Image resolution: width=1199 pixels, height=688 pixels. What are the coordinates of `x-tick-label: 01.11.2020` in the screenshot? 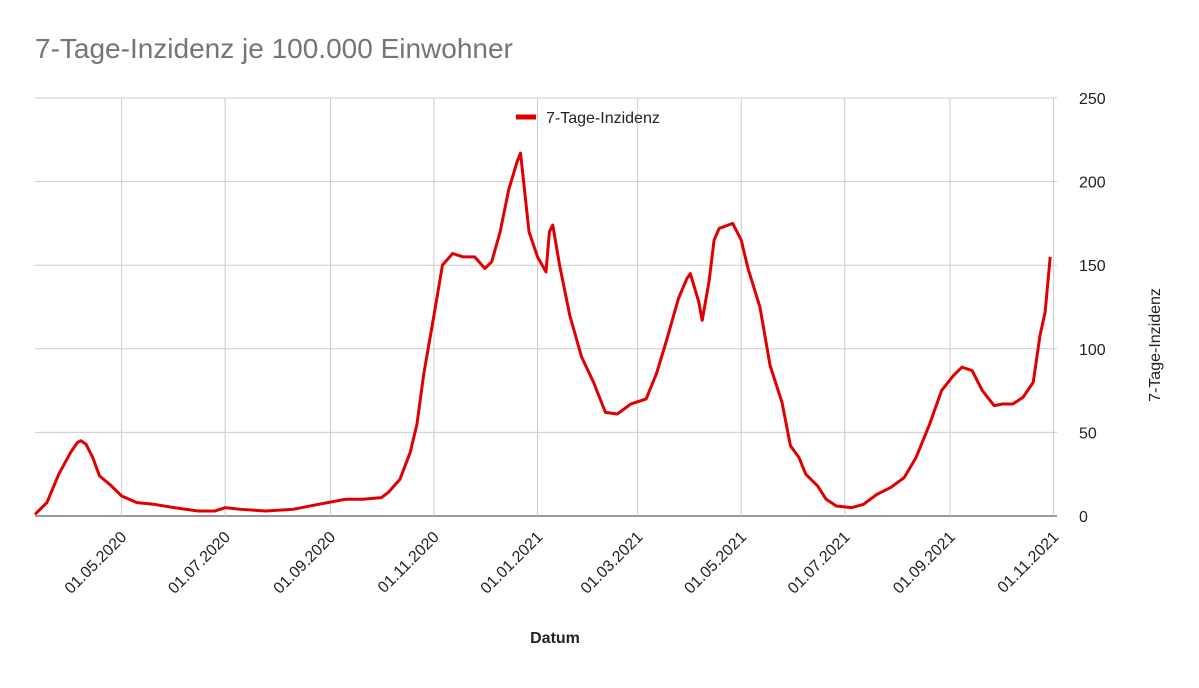 It's located at (409, 563).